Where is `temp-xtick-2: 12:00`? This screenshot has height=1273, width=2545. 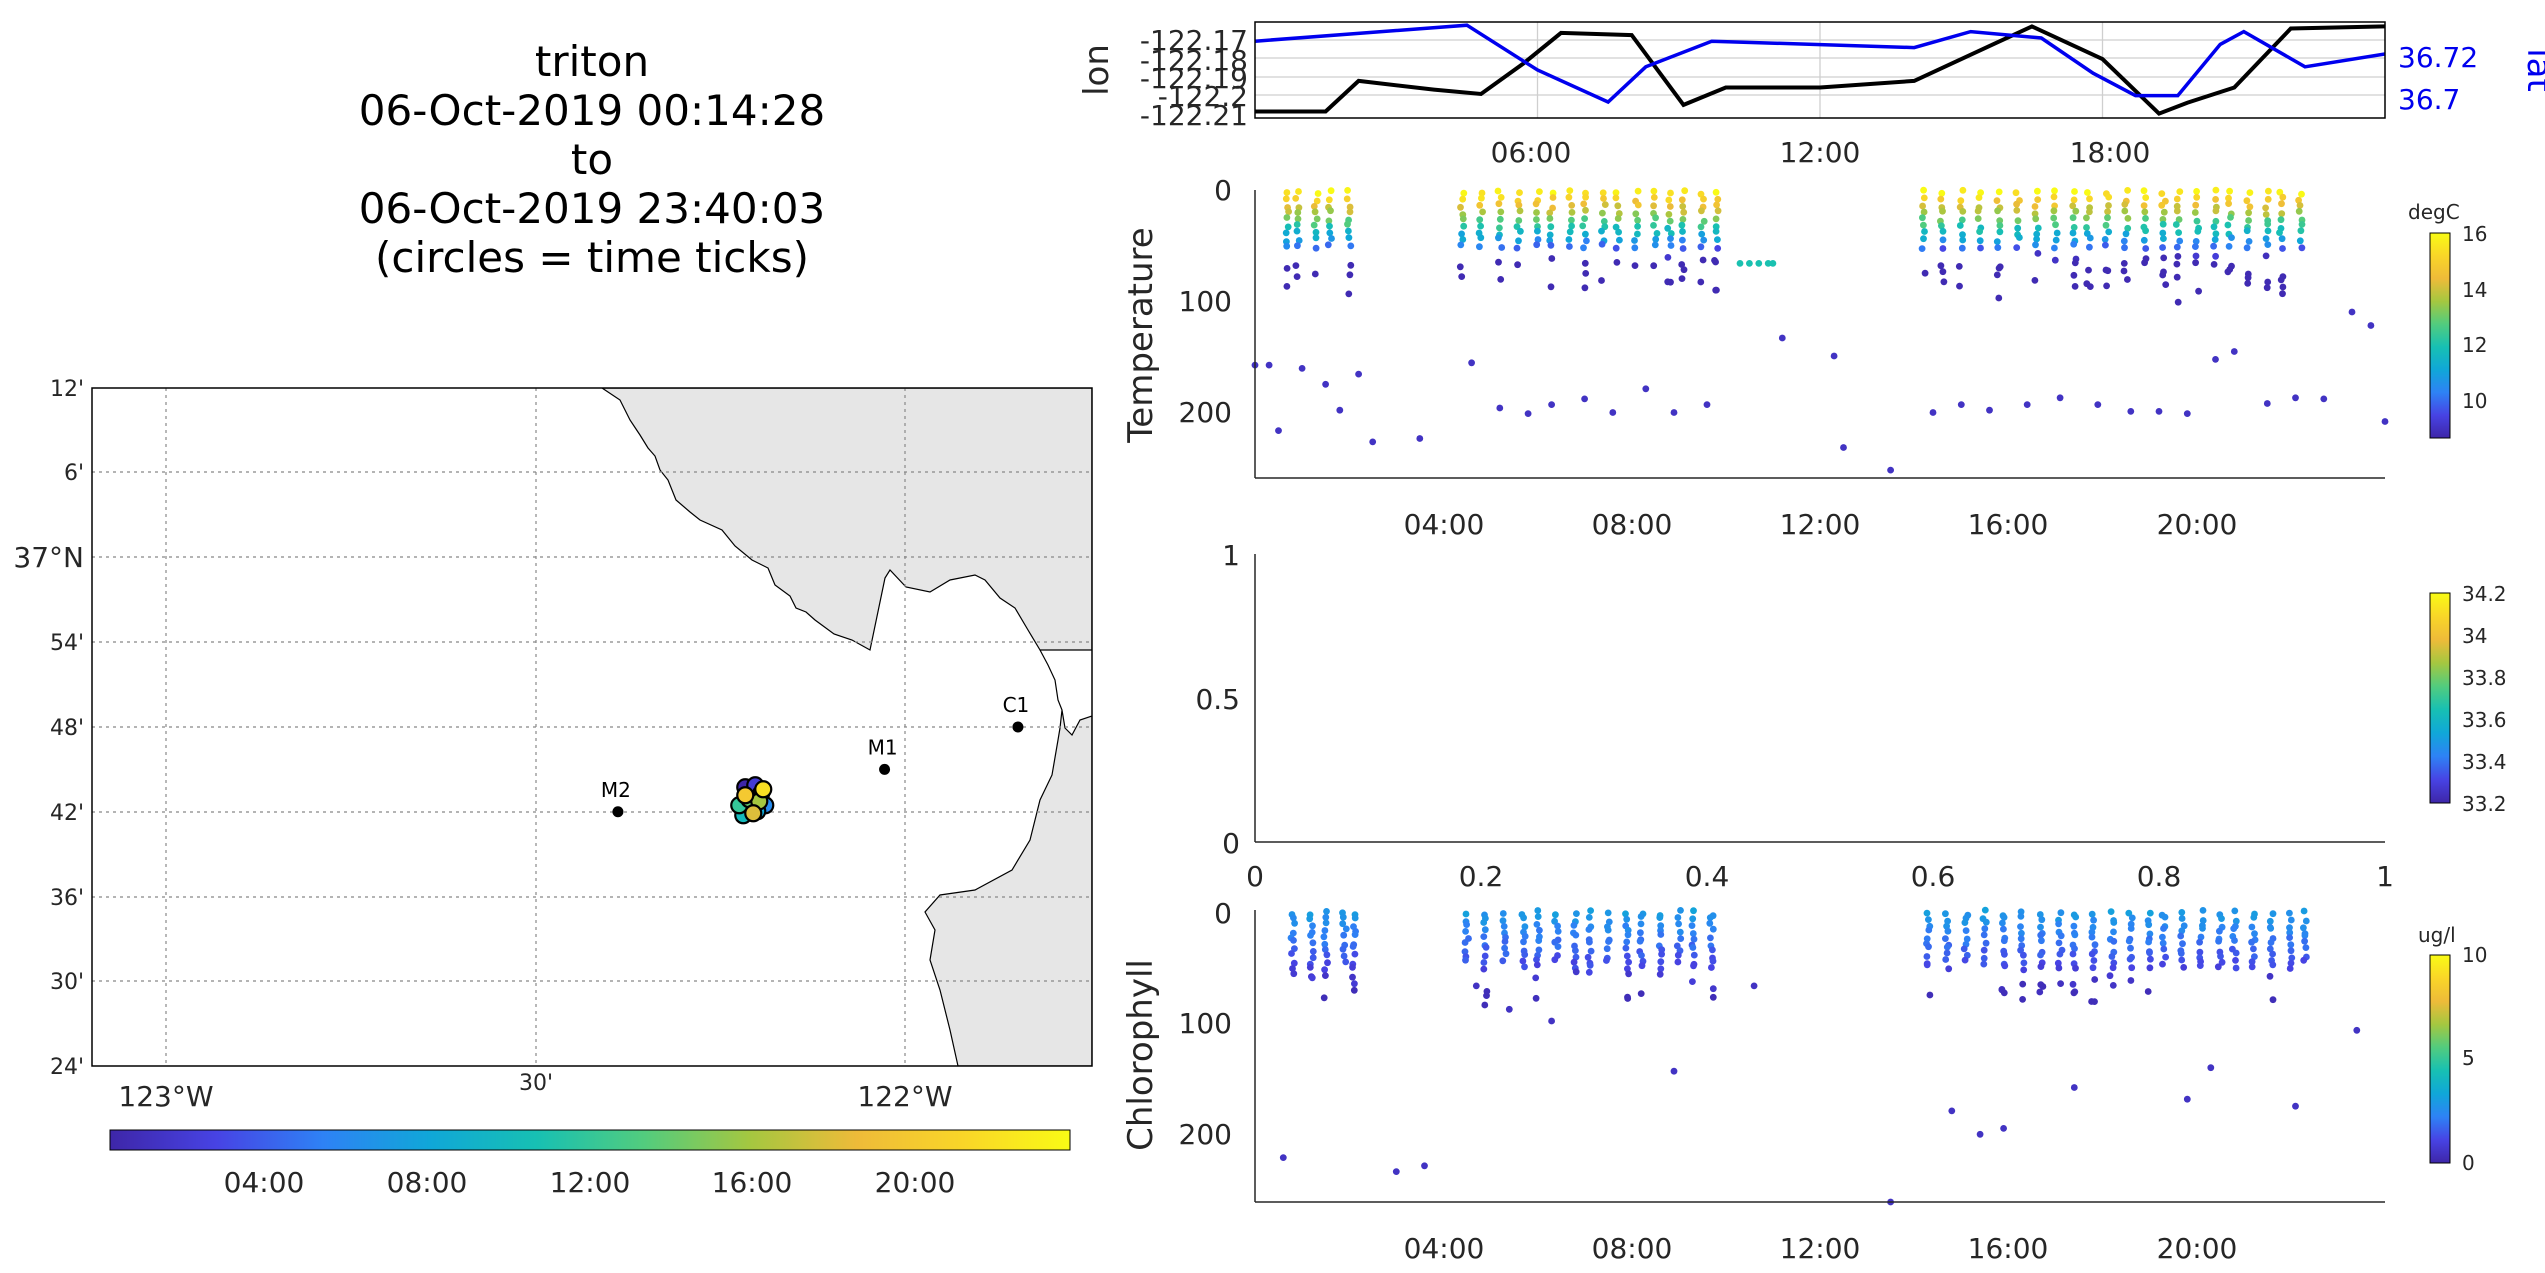 temp-xtick-2: 12:00 is located at coordinates (1820, 524).